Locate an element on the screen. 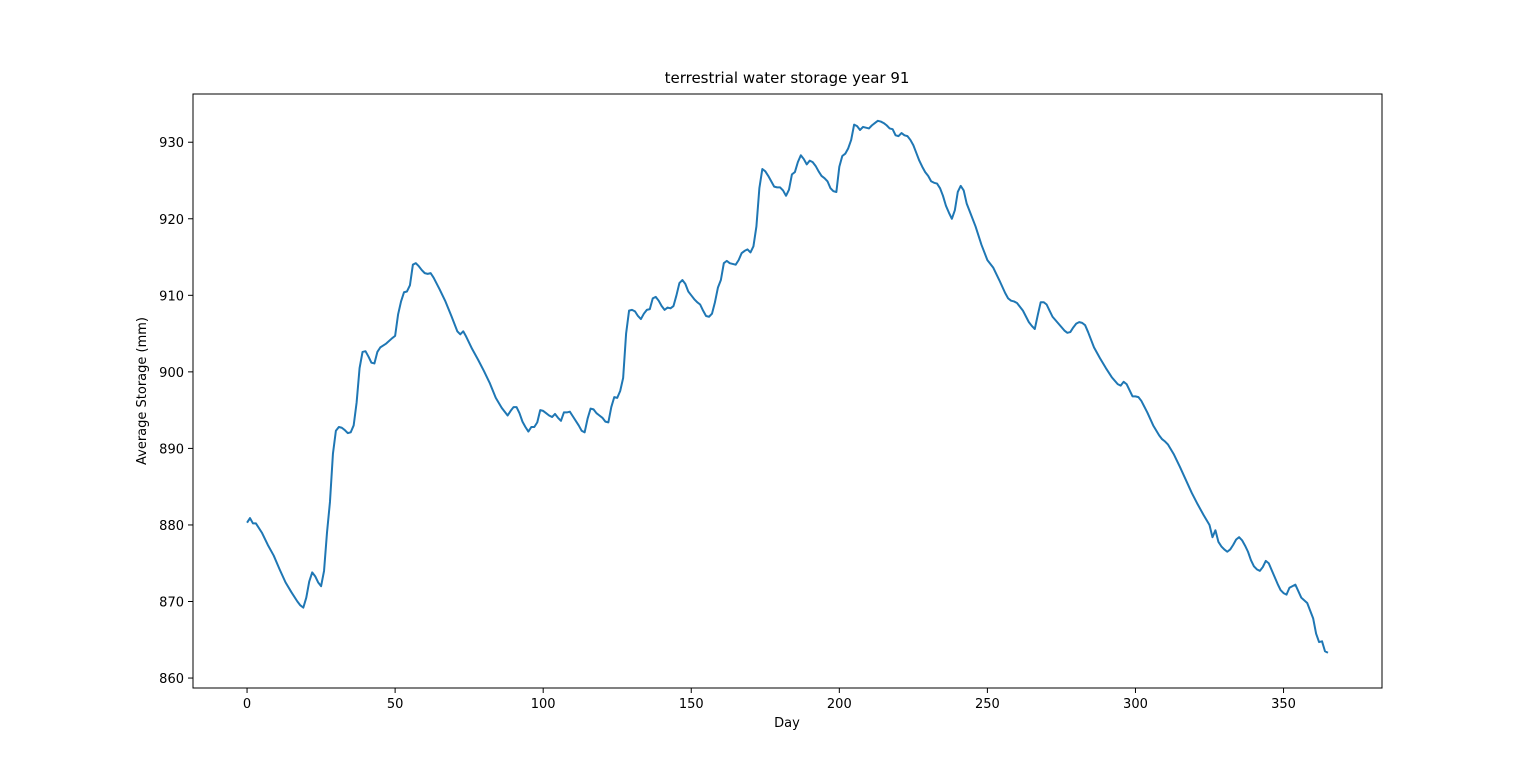  y-tick-label: 880 is located at coordinates (171, 526).